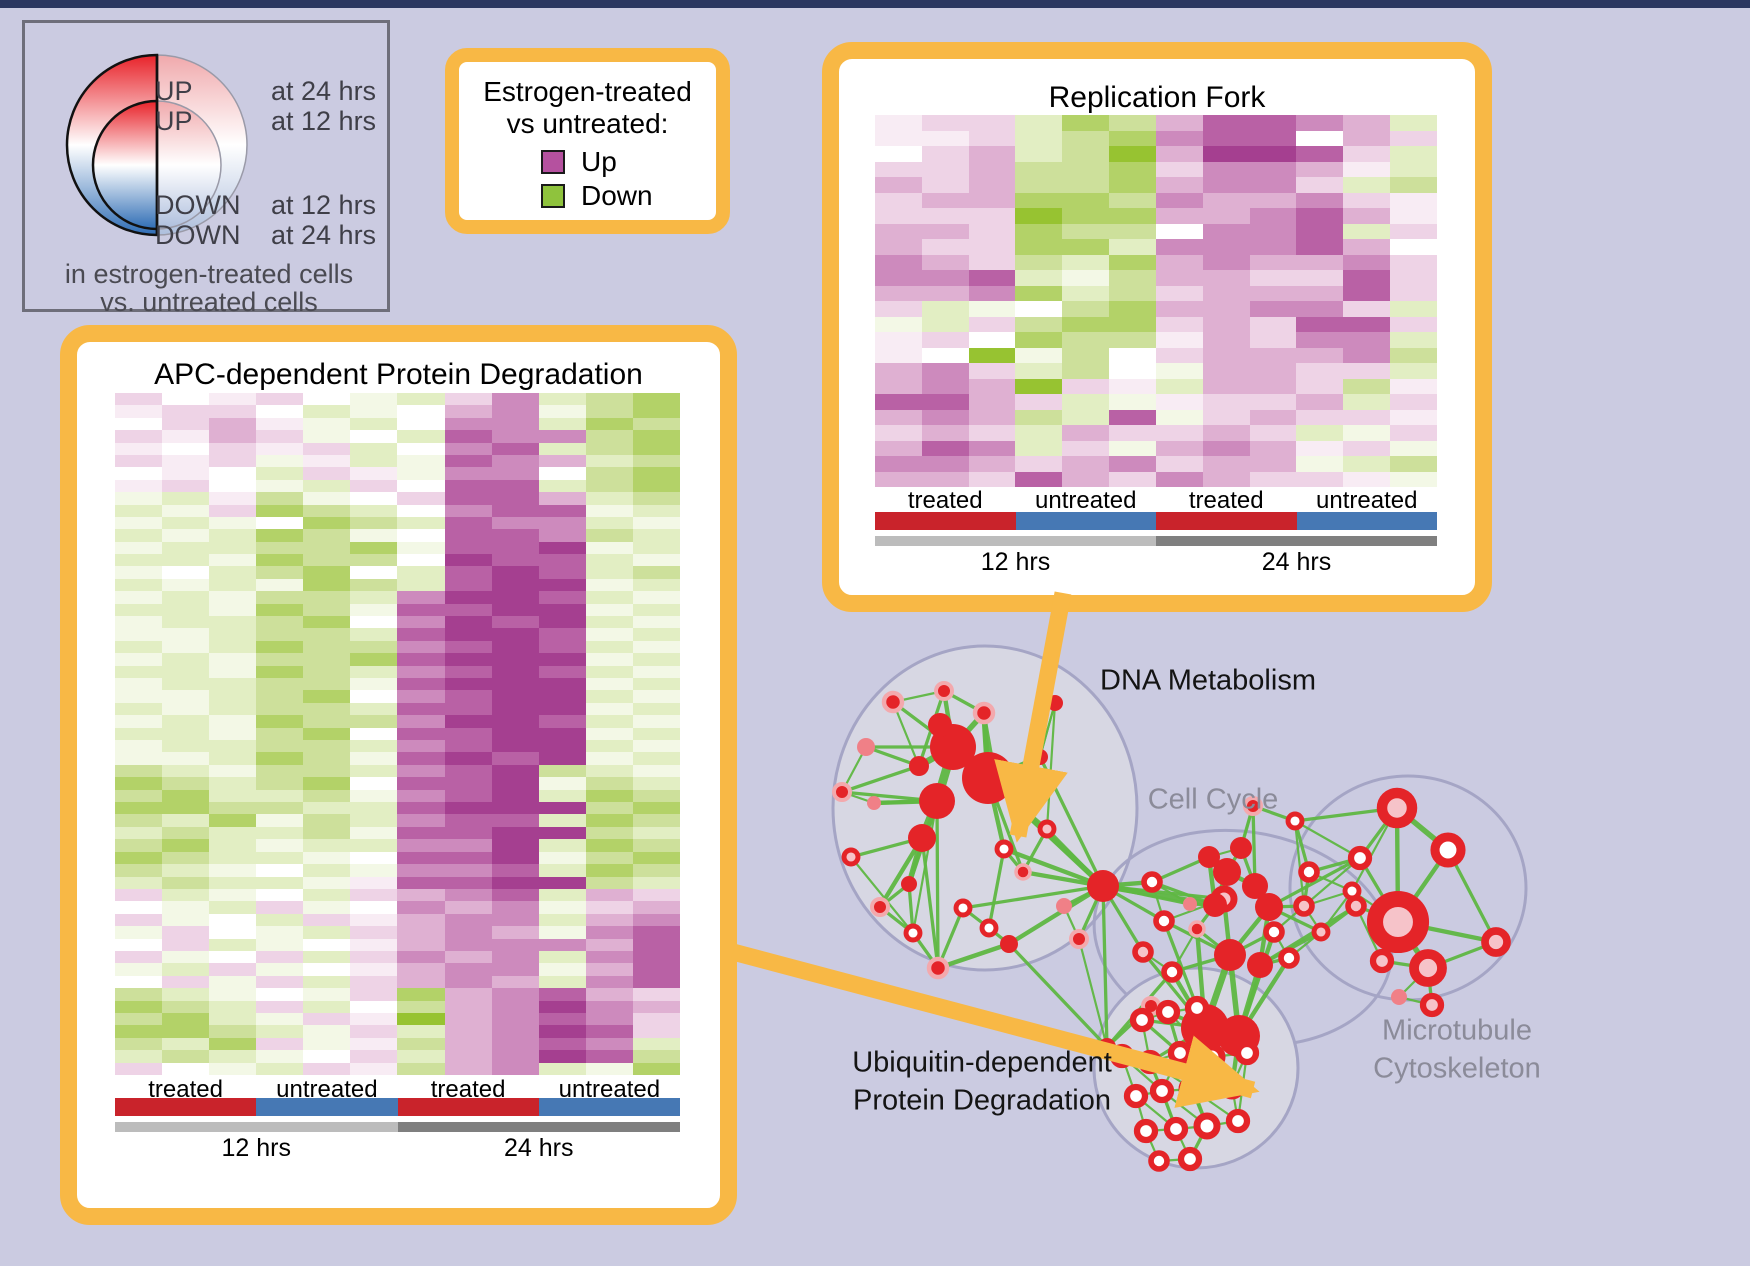  I want to click on group-label-treated: treated, so click(945, 500).